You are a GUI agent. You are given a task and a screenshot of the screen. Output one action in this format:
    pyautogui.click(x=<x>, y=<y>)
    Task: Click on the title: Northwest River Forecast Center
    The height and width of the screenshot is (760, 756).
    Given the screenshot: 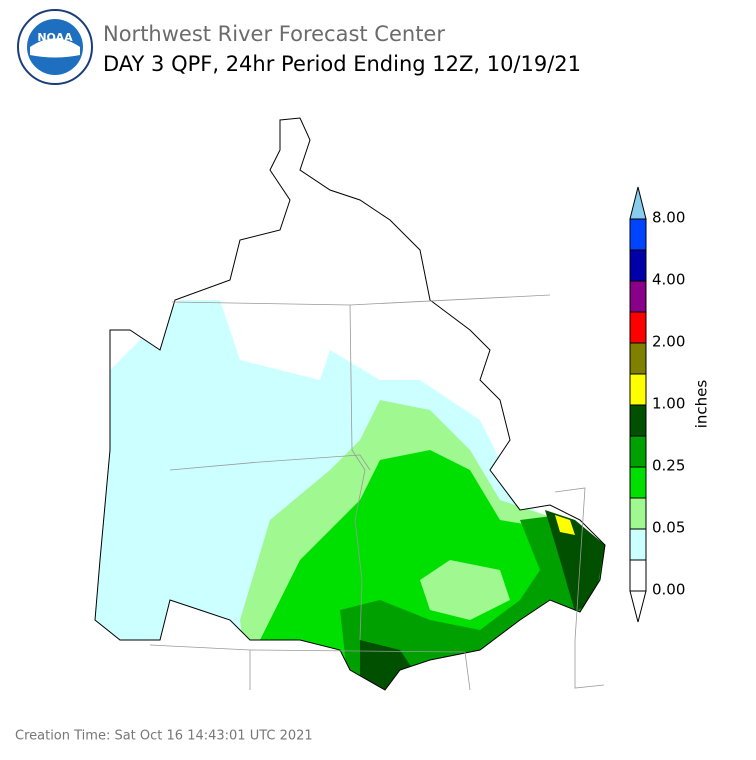 What is the action you would take?
    pyautogui.click(x=274, y=34)
    